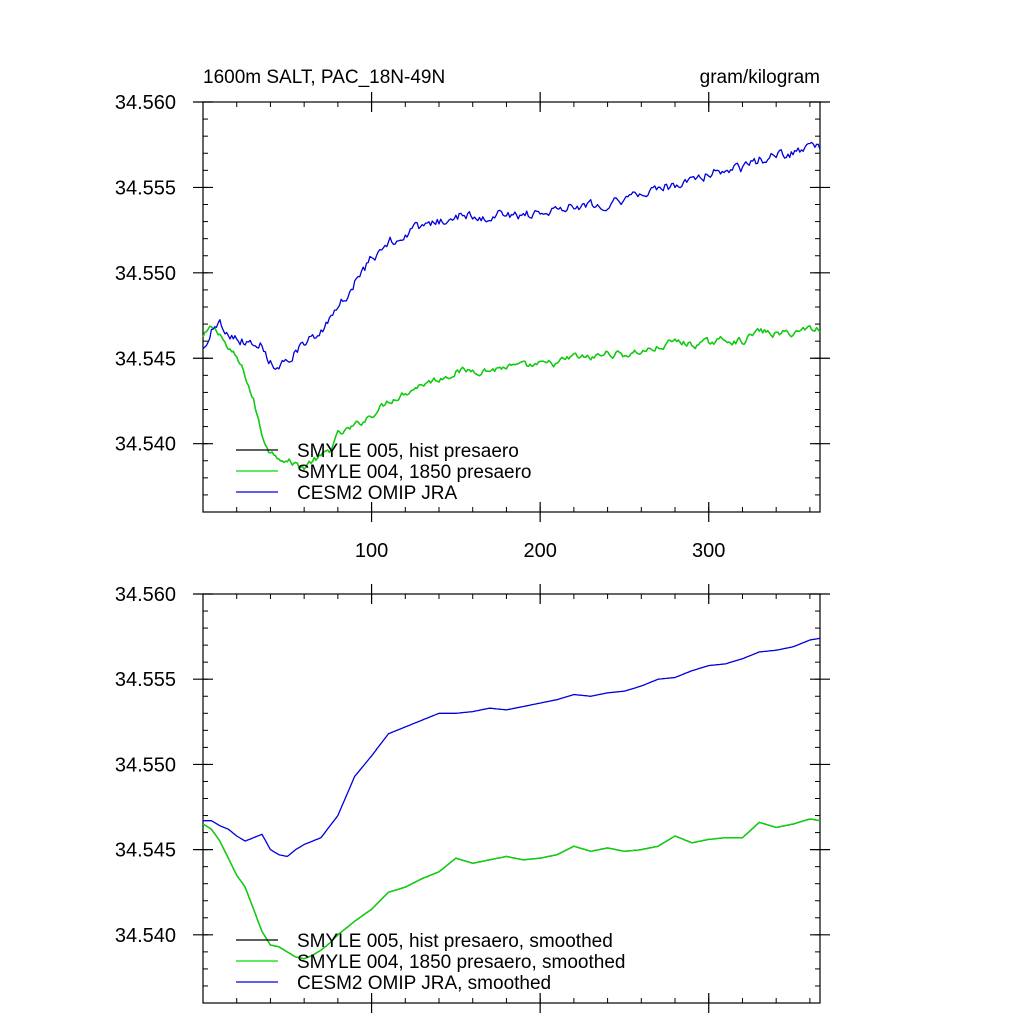  I want to click on x-tick-label: 100, so click(371, 551).